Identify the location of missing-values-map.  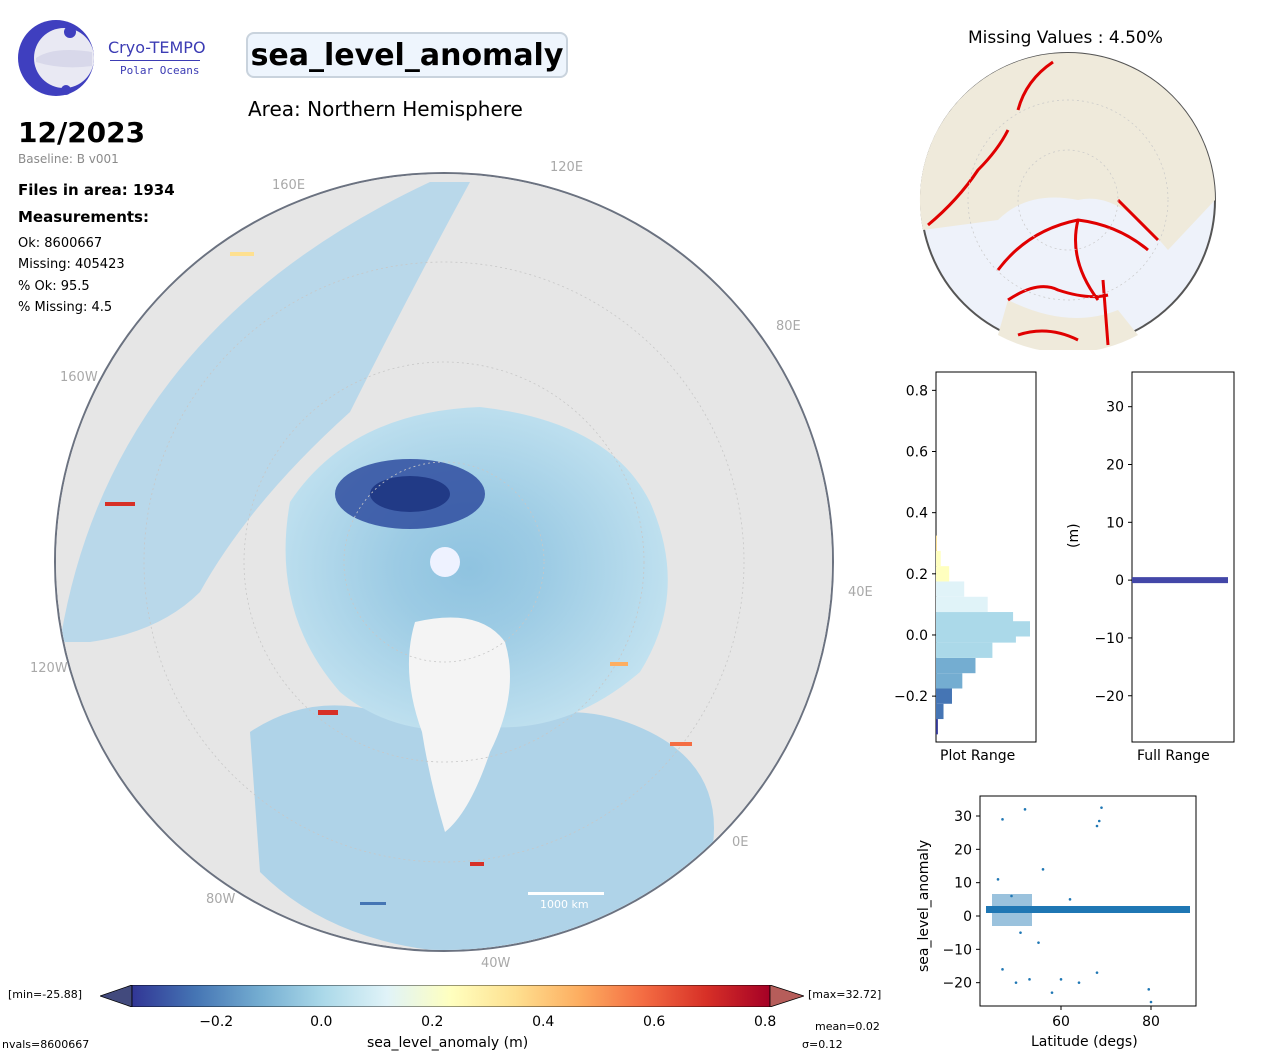
(1068, 201).